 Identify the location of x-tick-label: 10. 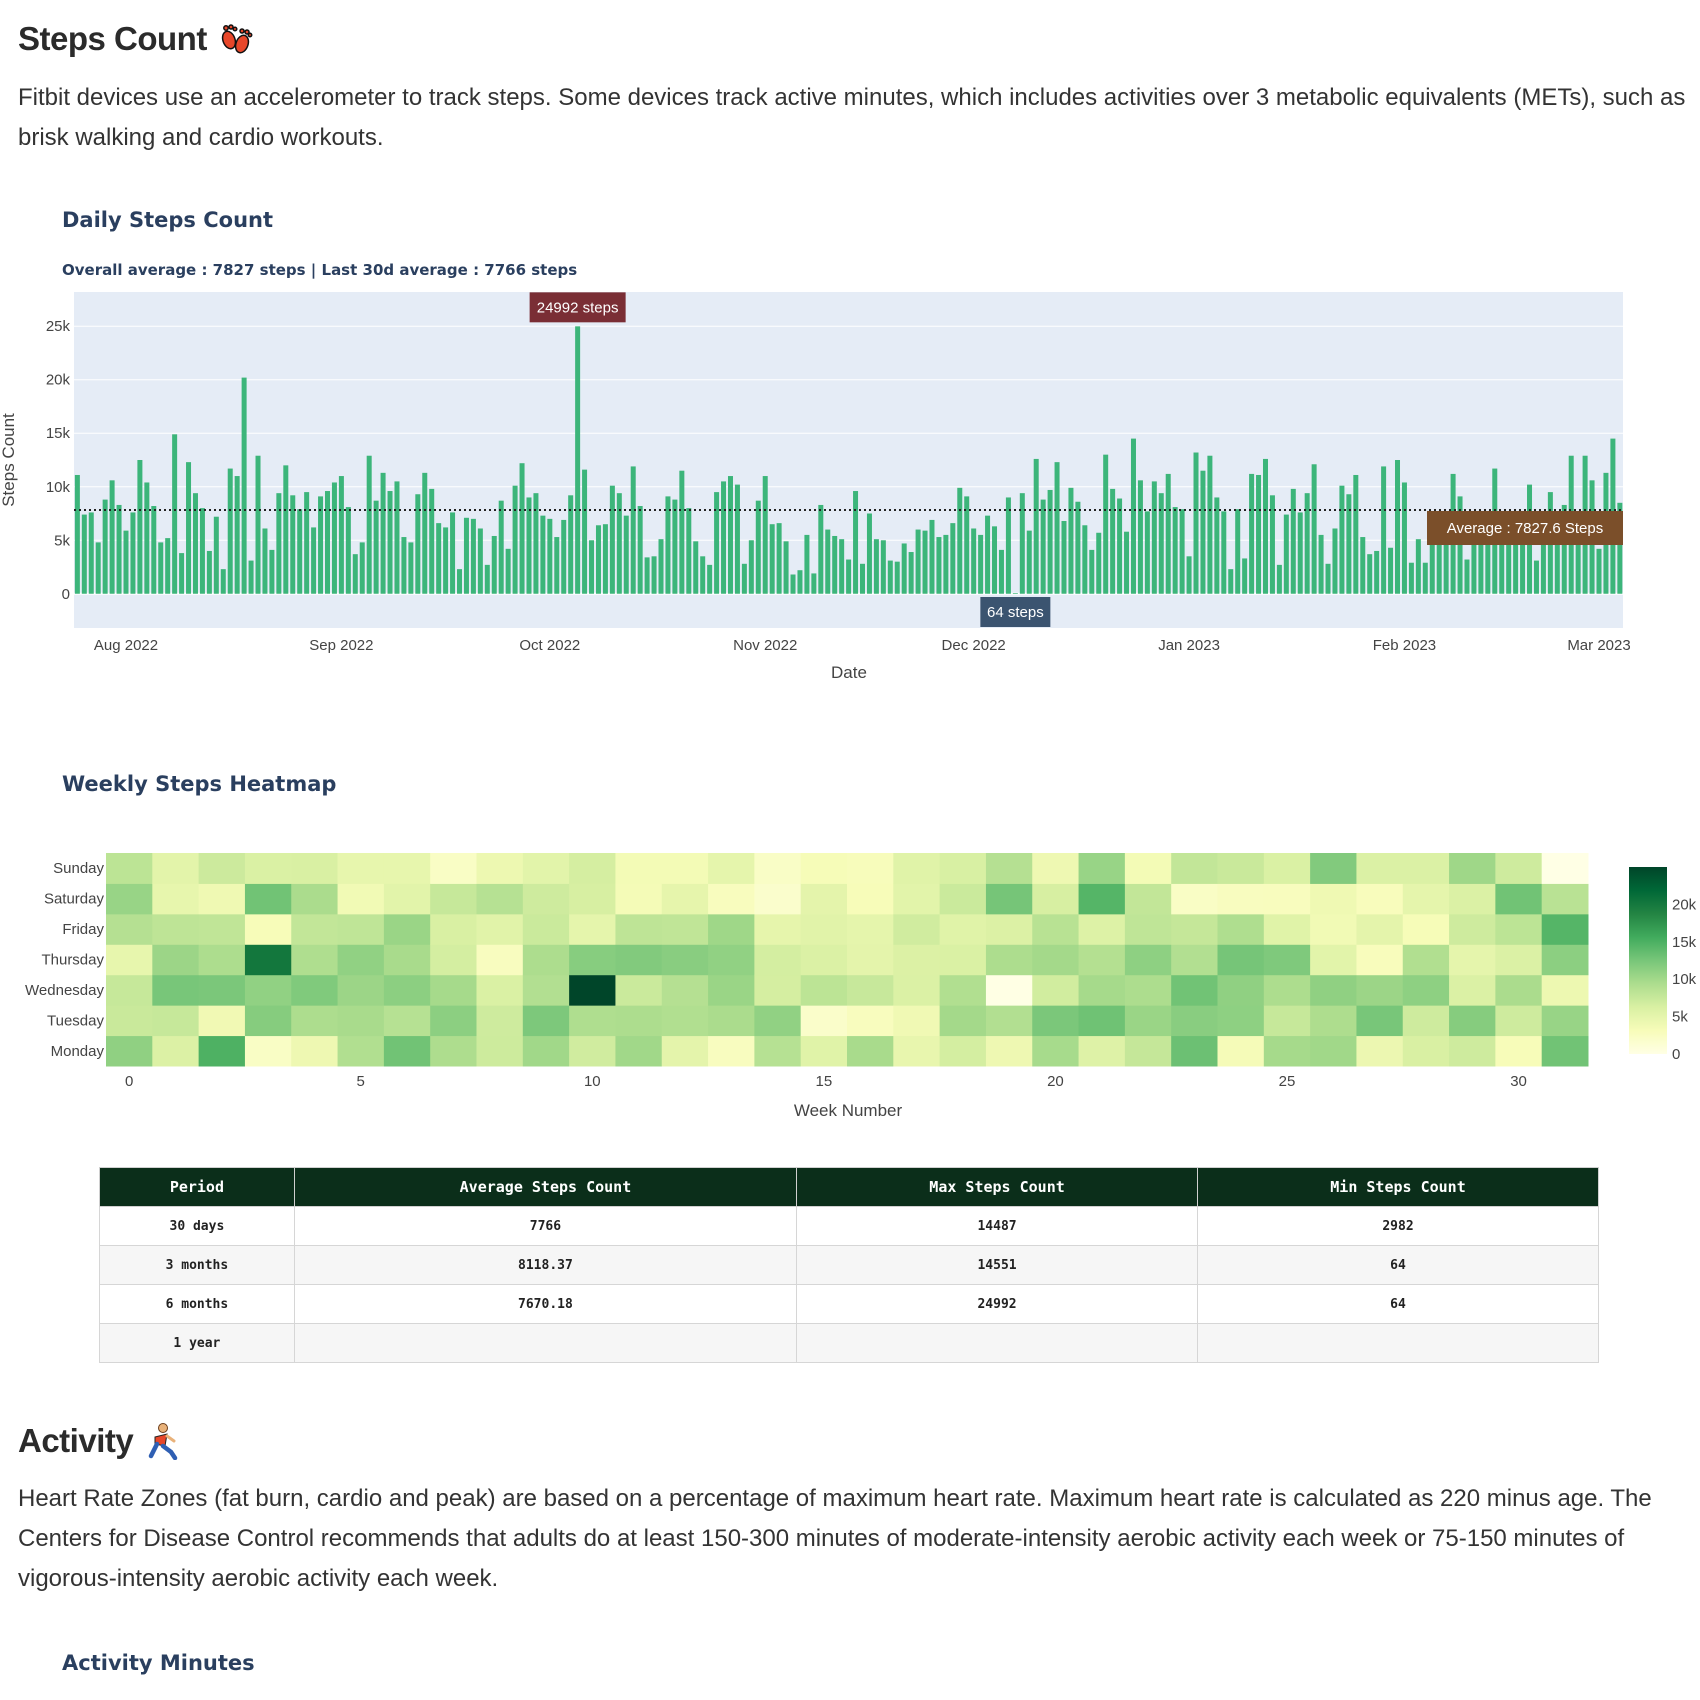
(592, 1081).